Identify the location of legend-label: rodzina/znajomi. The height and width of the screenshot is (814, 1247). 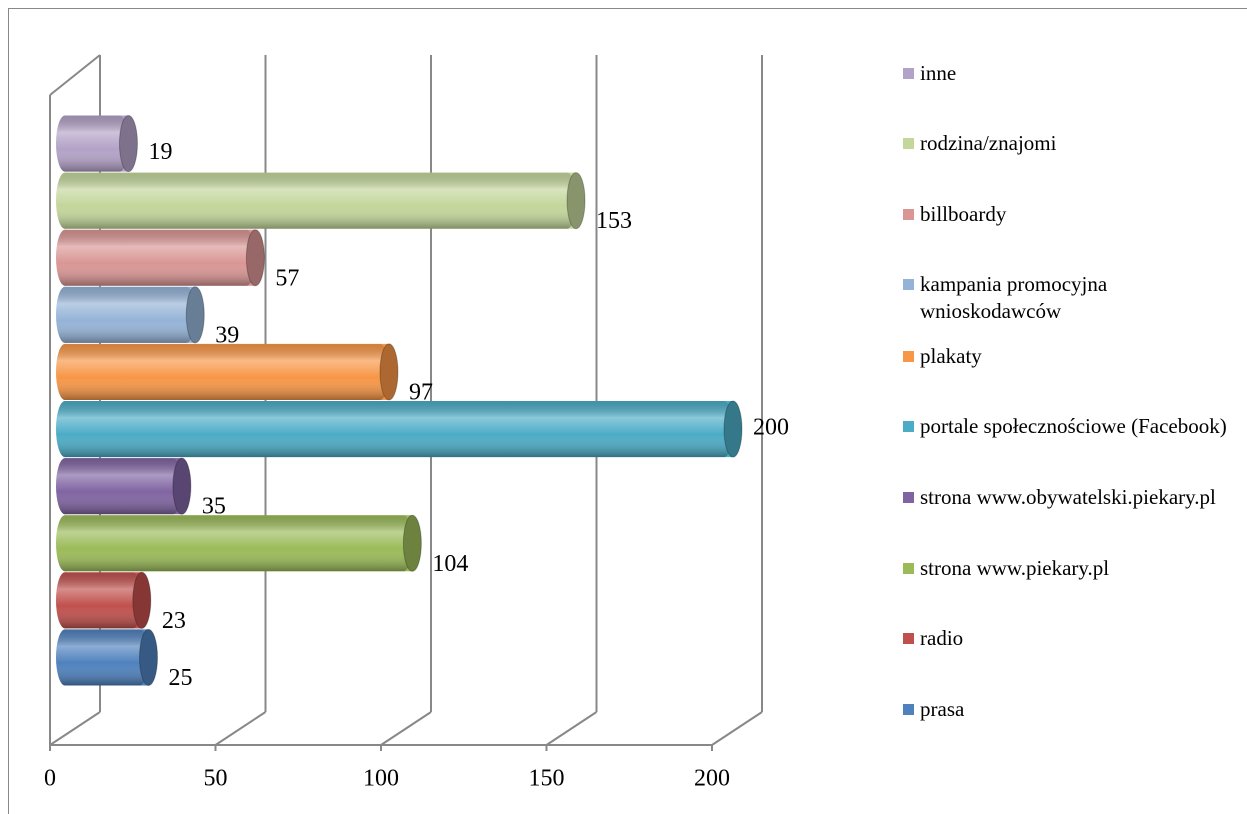
(988, 143).